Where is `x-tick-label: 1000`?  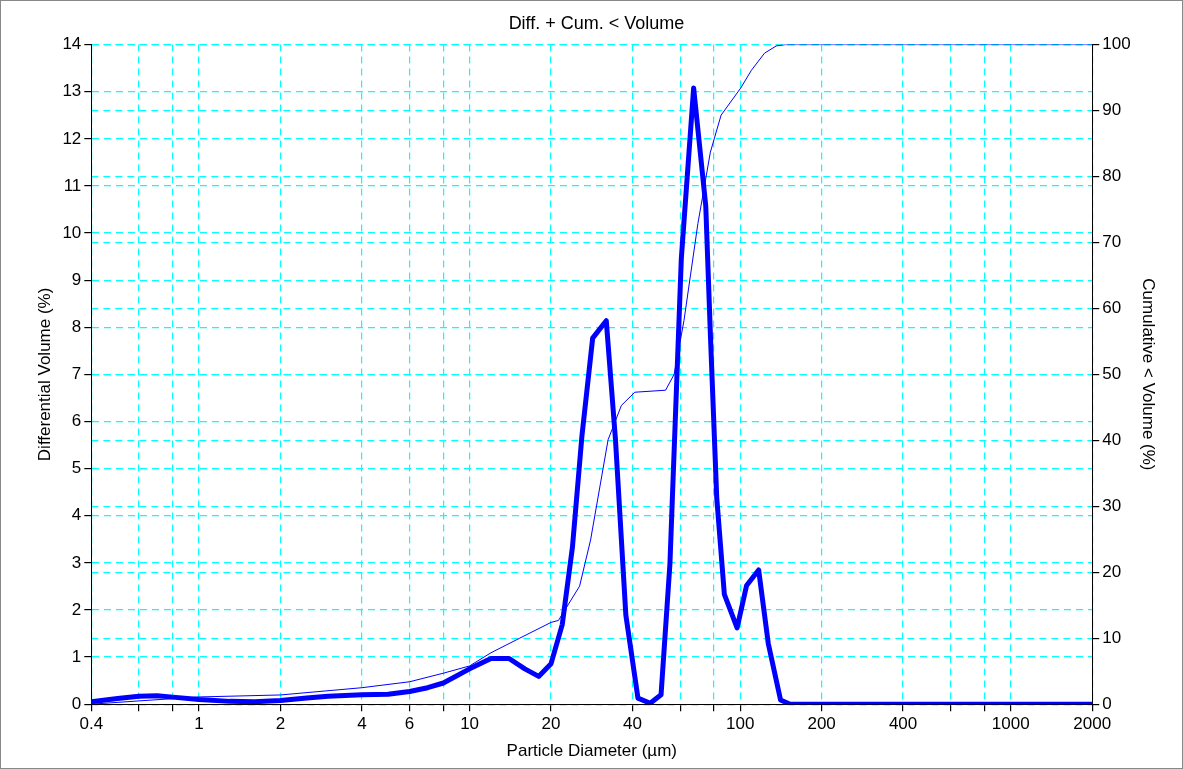 x-tick-label: 1000 is located at coordinates (1010, 724).